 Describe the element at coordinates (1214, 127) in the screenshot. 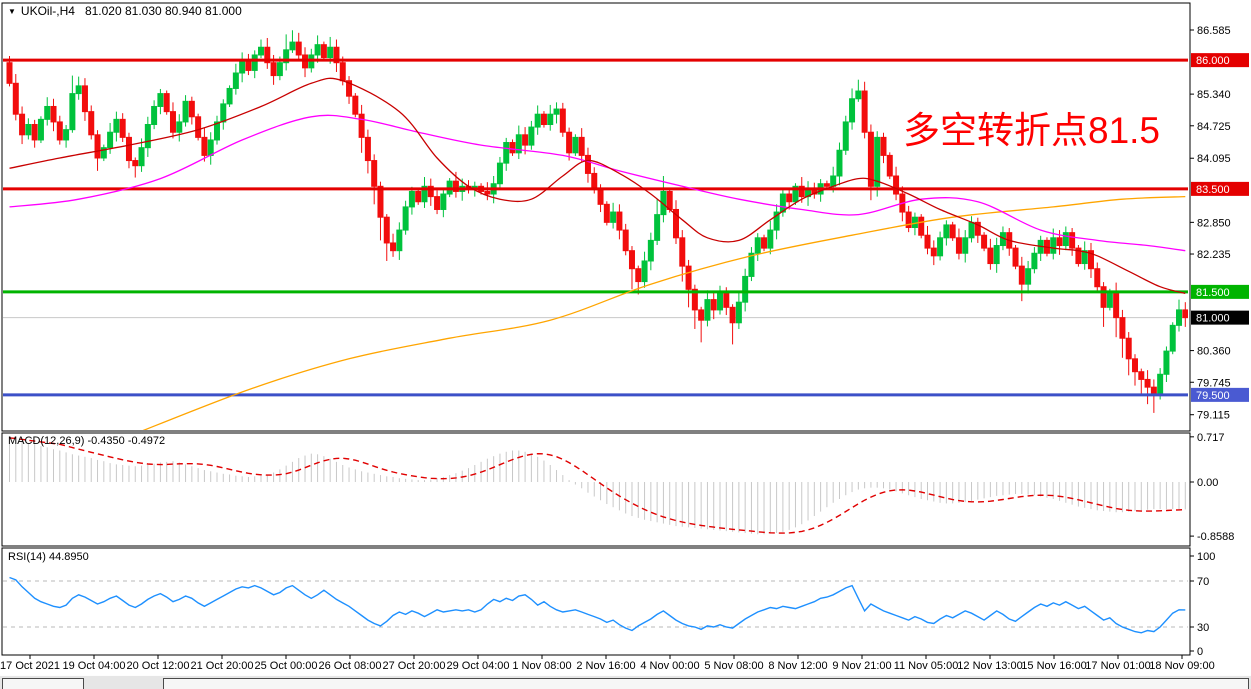

I see `price-axis-label: 84.725` at that location.